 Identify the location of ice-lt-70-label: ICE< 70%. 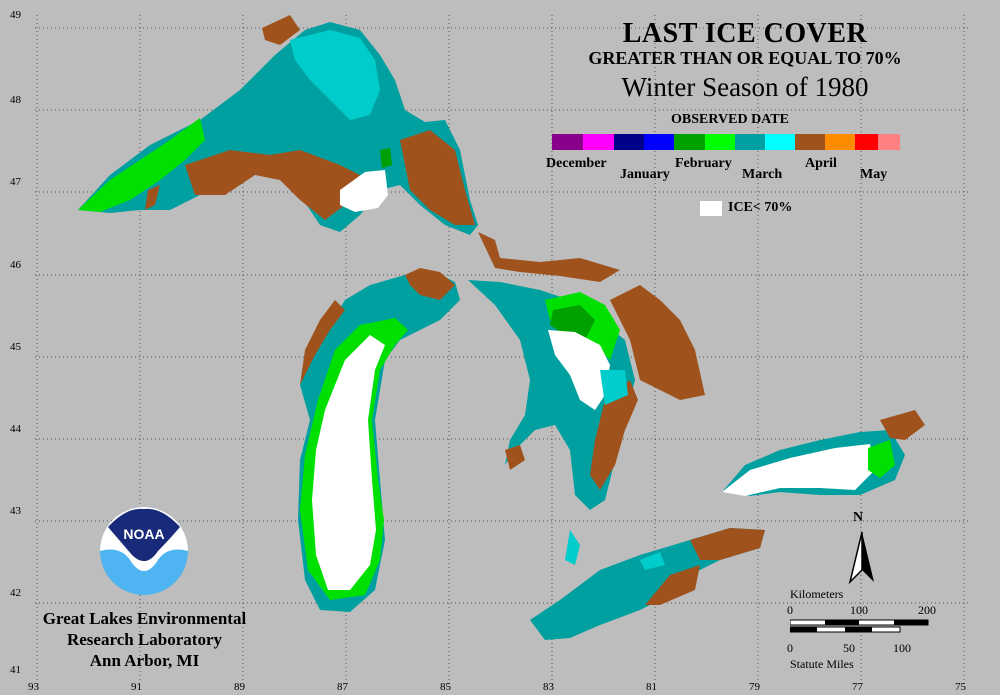
(760, 207).